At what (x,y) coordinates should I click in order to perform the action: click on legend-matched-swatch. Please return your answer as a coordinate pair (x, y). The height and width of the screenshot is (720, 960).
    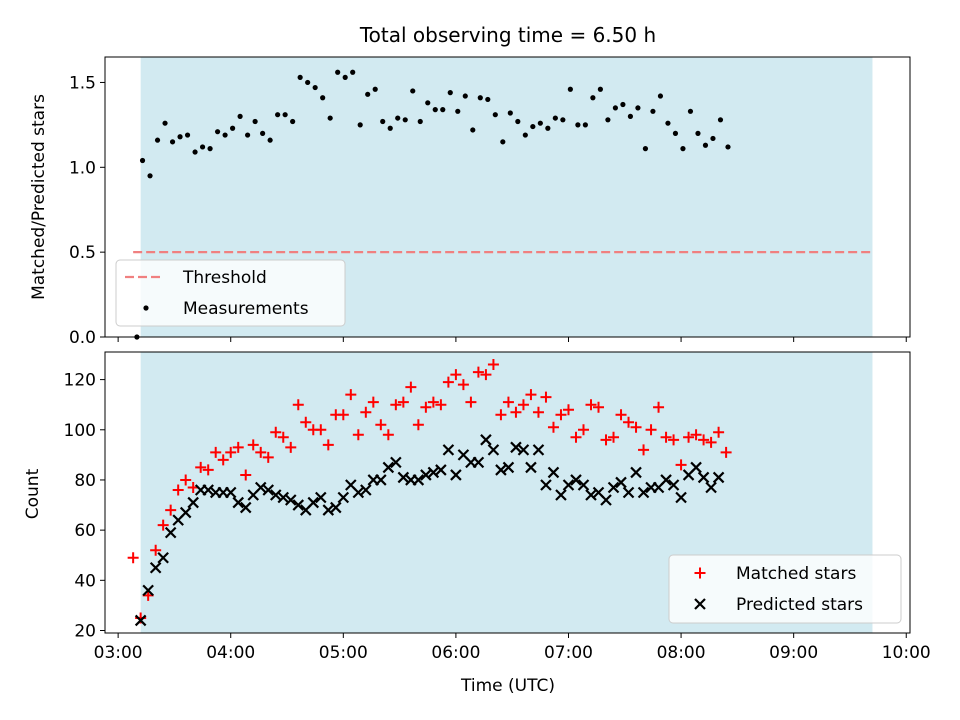
    Looking at the image, I should click on (700, 573).